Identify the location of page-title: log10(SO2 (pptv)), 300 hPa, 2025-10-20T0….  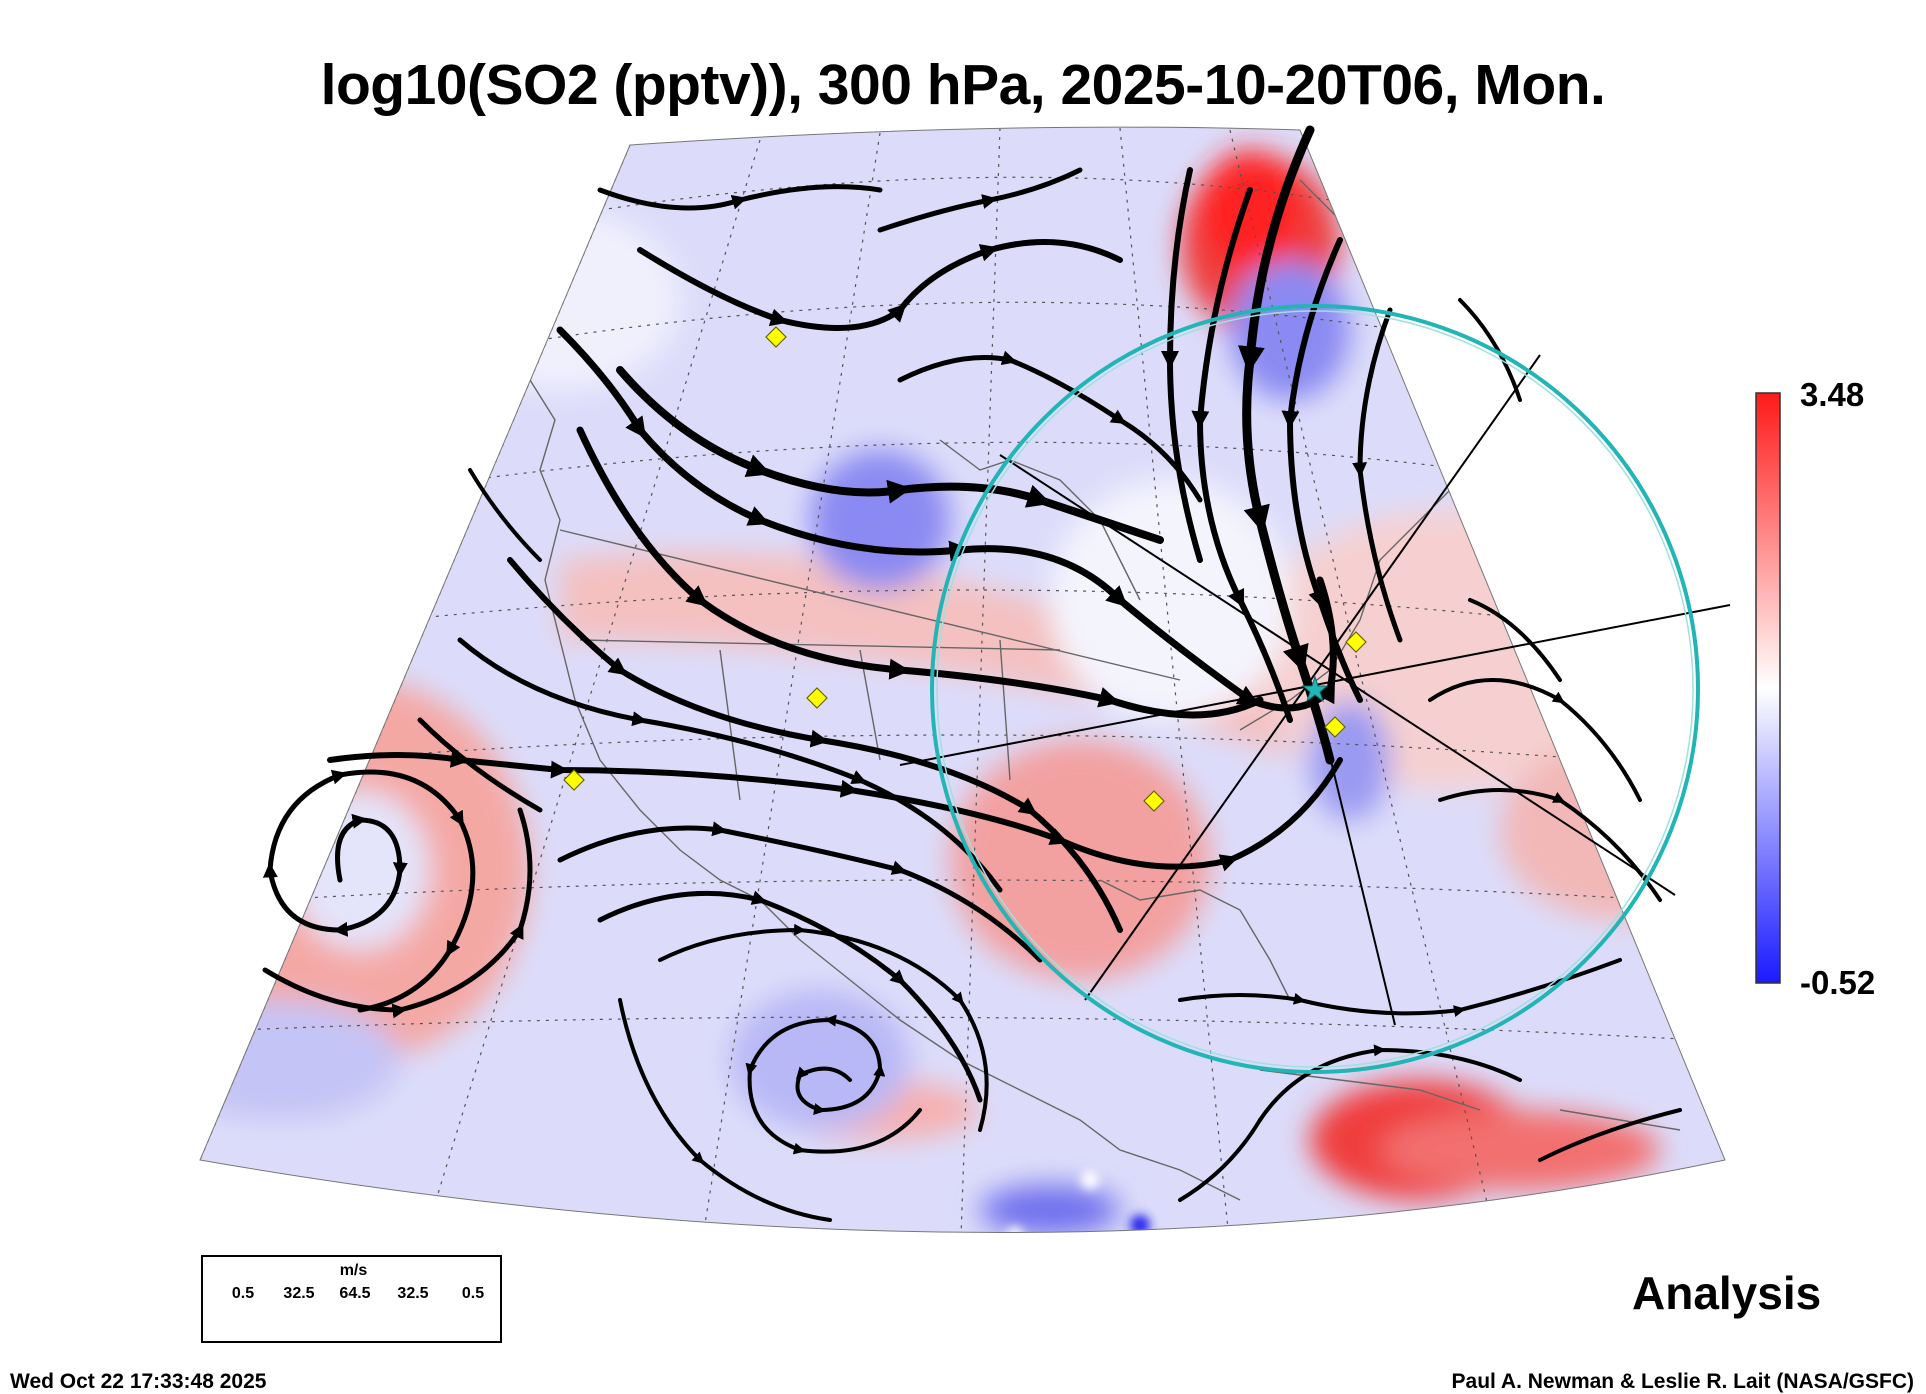
(963, 85).